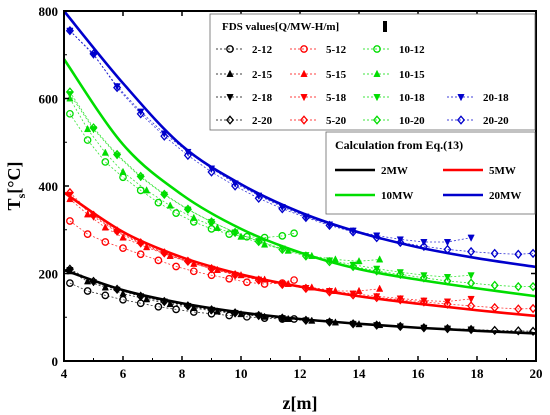 The width and height of the screenshot is (550, 415). I want to click on fds-legend-entry-10-15: 10-15, so click(394, 75).